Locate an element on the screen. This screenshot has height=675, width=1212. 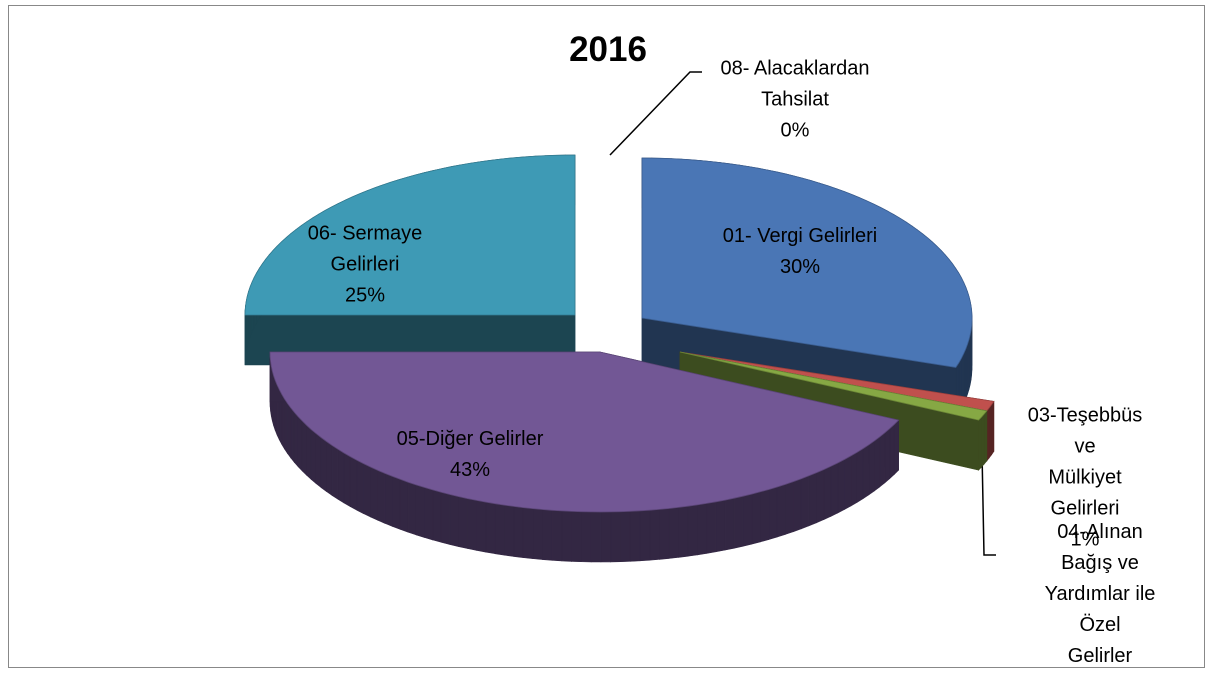
value-label: 1% is located at coordinates (1085, 539).